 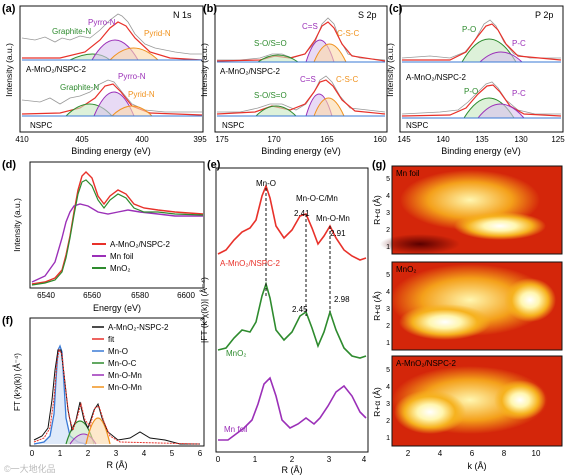 What do you see at coordinates (388, 213) in the screenshot?
I see `panel-g-ytick: 3` at bounding box center [388, 213].